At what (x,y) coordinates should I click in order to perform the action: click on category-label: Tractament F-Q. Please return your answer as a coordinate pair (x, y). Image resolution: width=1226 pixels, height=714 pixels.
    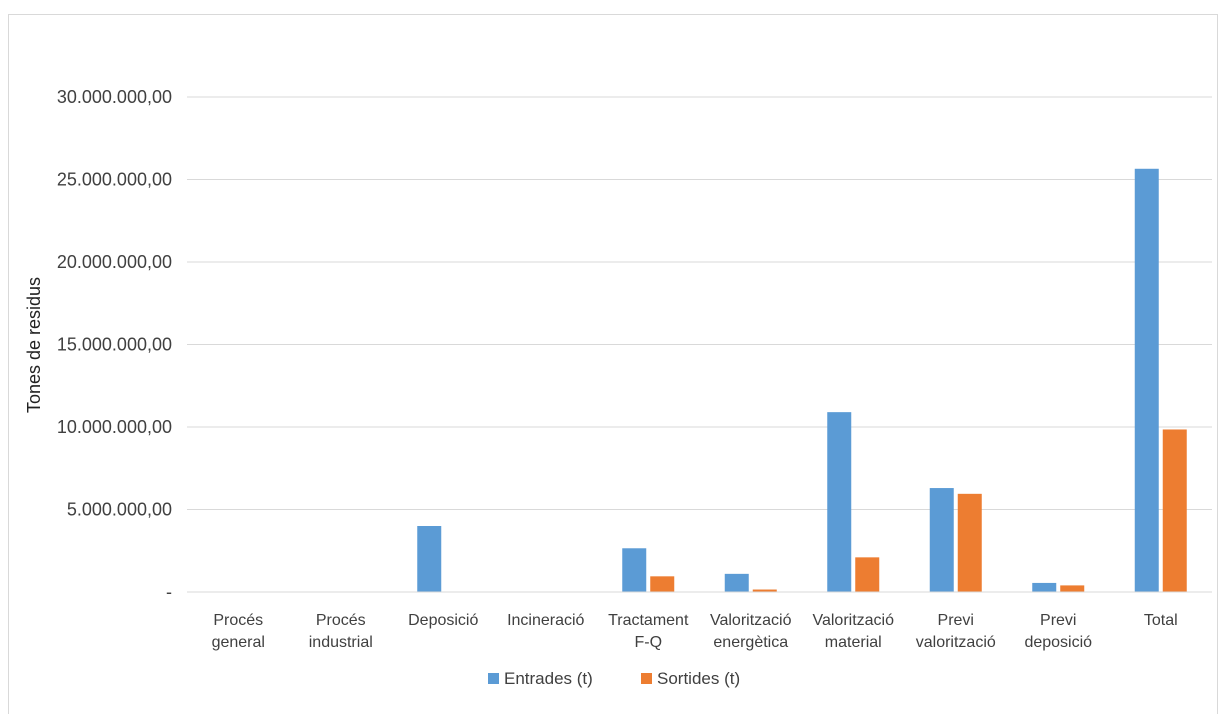
    Looking at the image, I should click on (648, 631).